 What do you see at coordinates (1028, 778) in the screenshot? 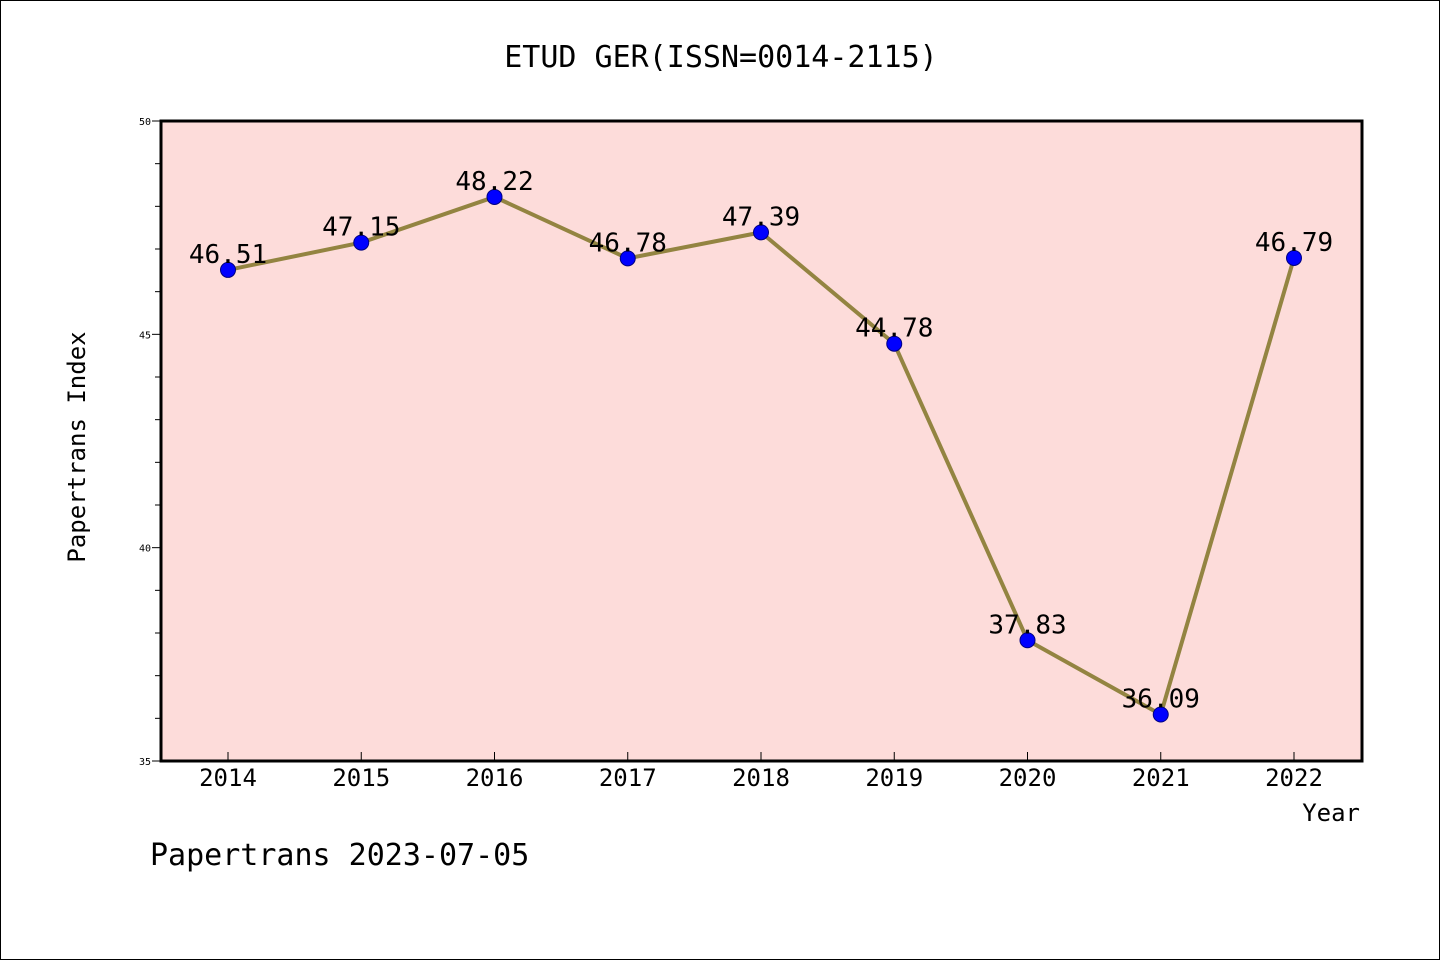
I see `x-tick-label: 2020` at bounding box center [1028, 778].